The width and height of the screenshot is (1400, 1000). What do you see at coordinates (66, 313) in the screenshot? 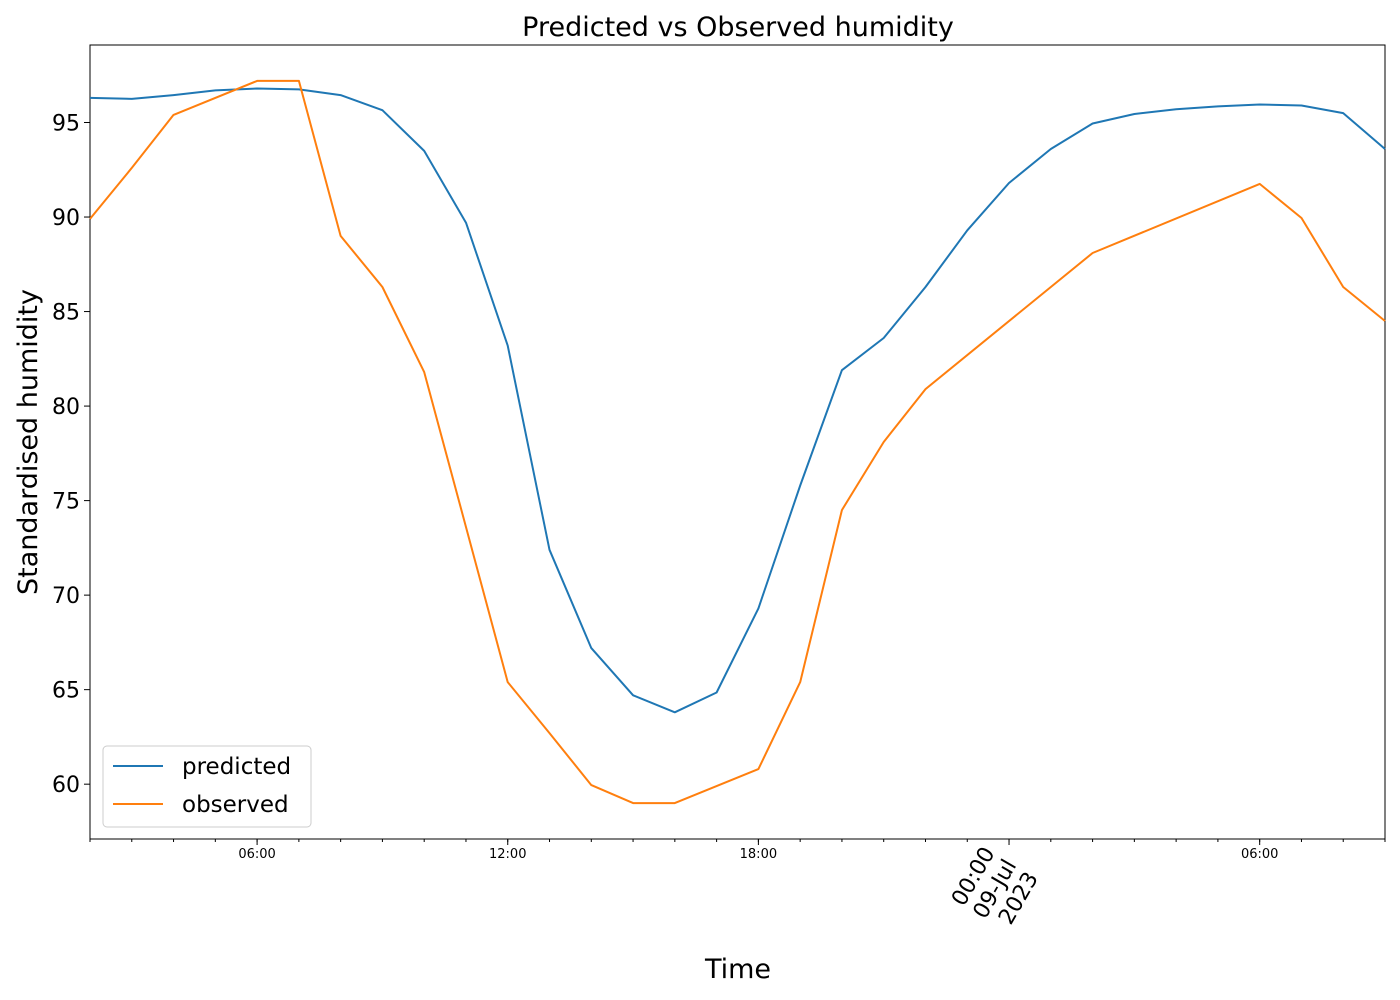
I see `y-tick-label: 85` at bounding box center [66, 313].